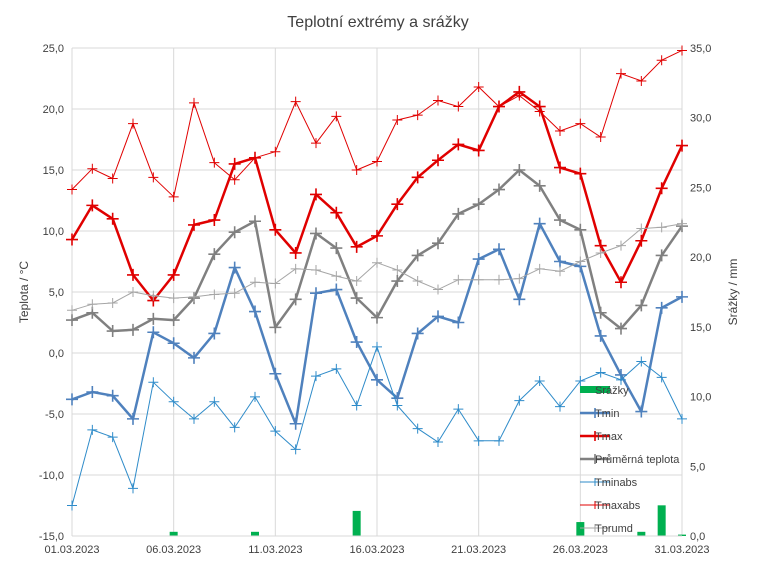  I want to click on x-tick-label: 01.03.2023, so click(71, 550).